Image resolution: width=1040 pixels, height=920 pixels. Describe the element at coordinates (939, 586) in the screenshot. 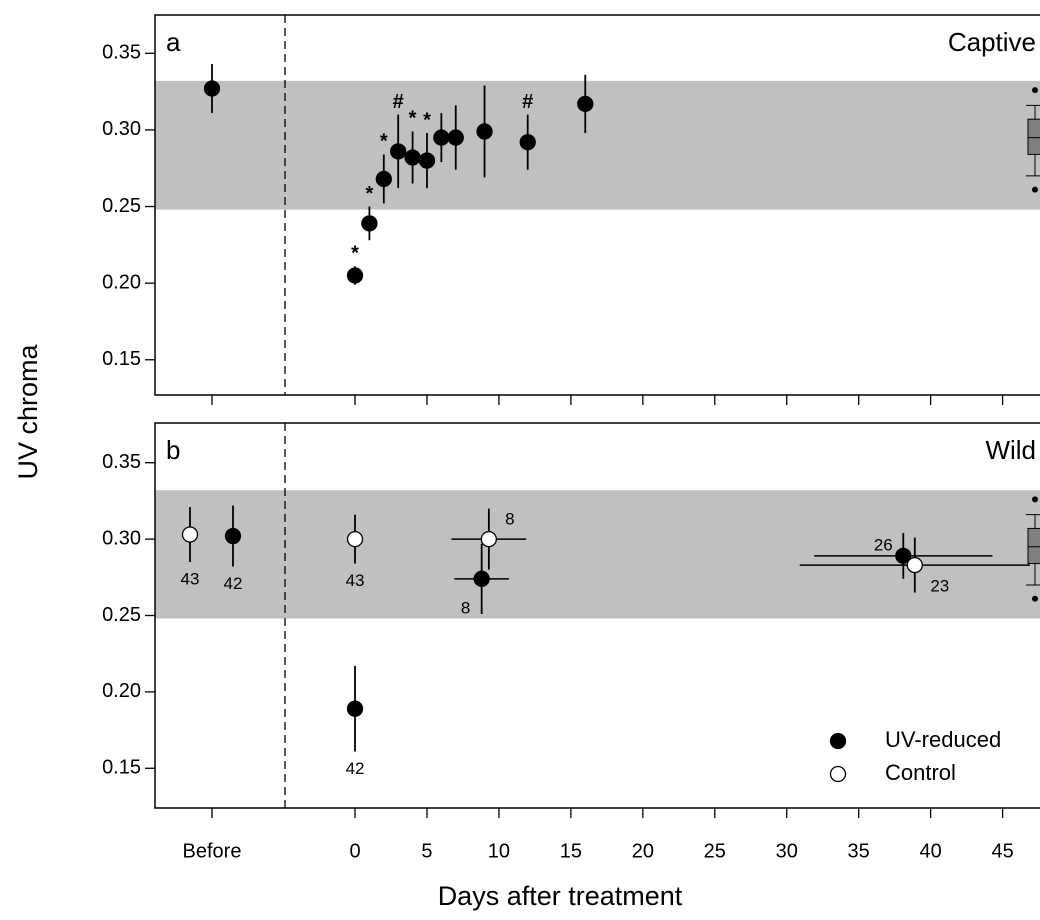

I see `sample-size: 23` at that location.